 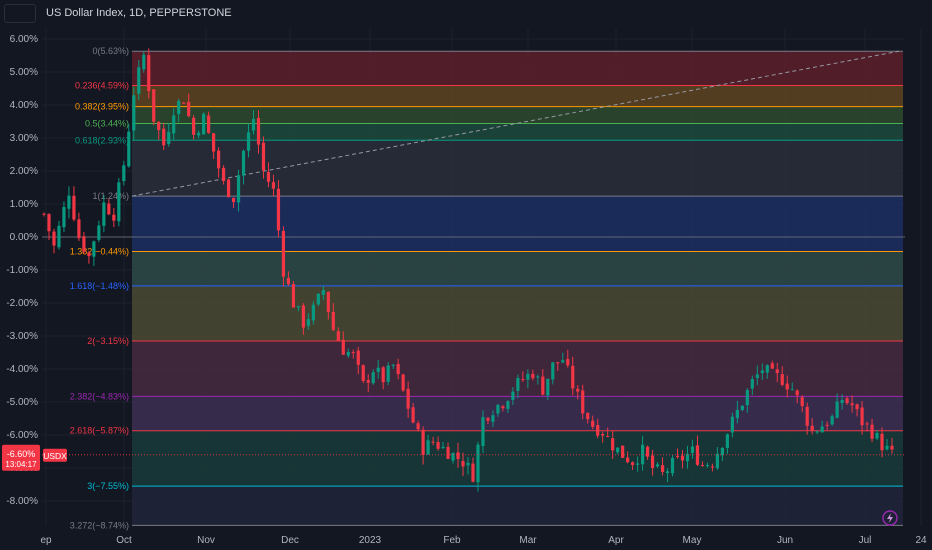 I want to click on badge-bg, so click(x=21, y=457).